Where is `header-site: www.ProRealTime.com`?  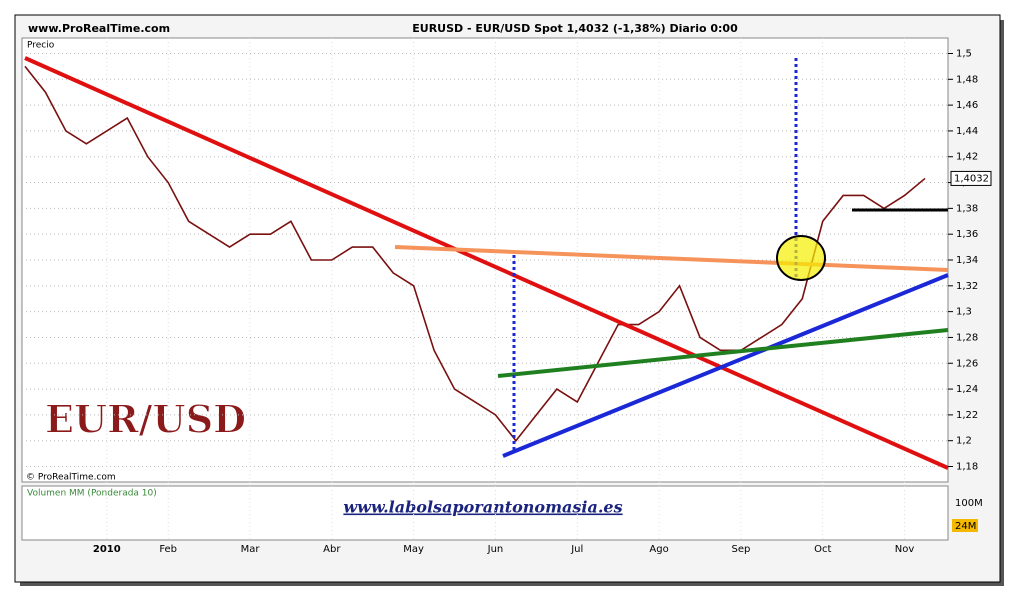
header-site: www.ProRealTime.com is located at coordinates (99, 28).